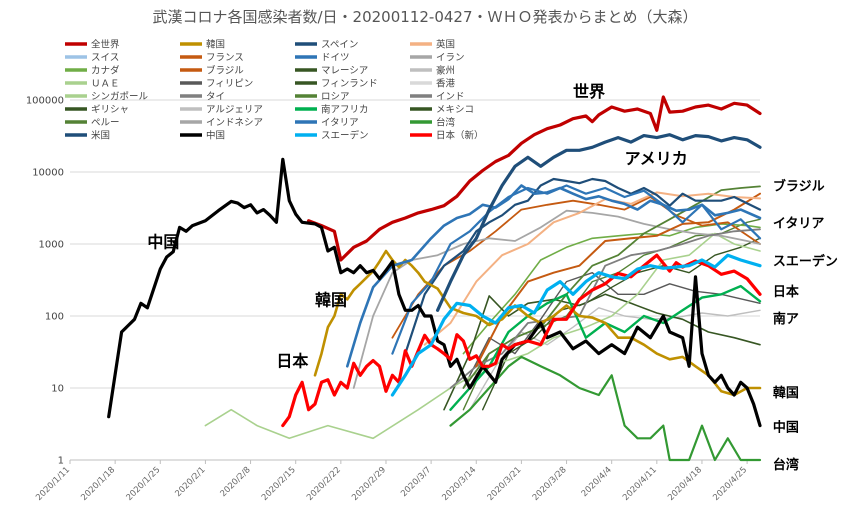  What do you see at coordinates (640, 484) in the screenshot?
I see `x-tick-label: 2020/4/11` at bounding box center [640, 484].